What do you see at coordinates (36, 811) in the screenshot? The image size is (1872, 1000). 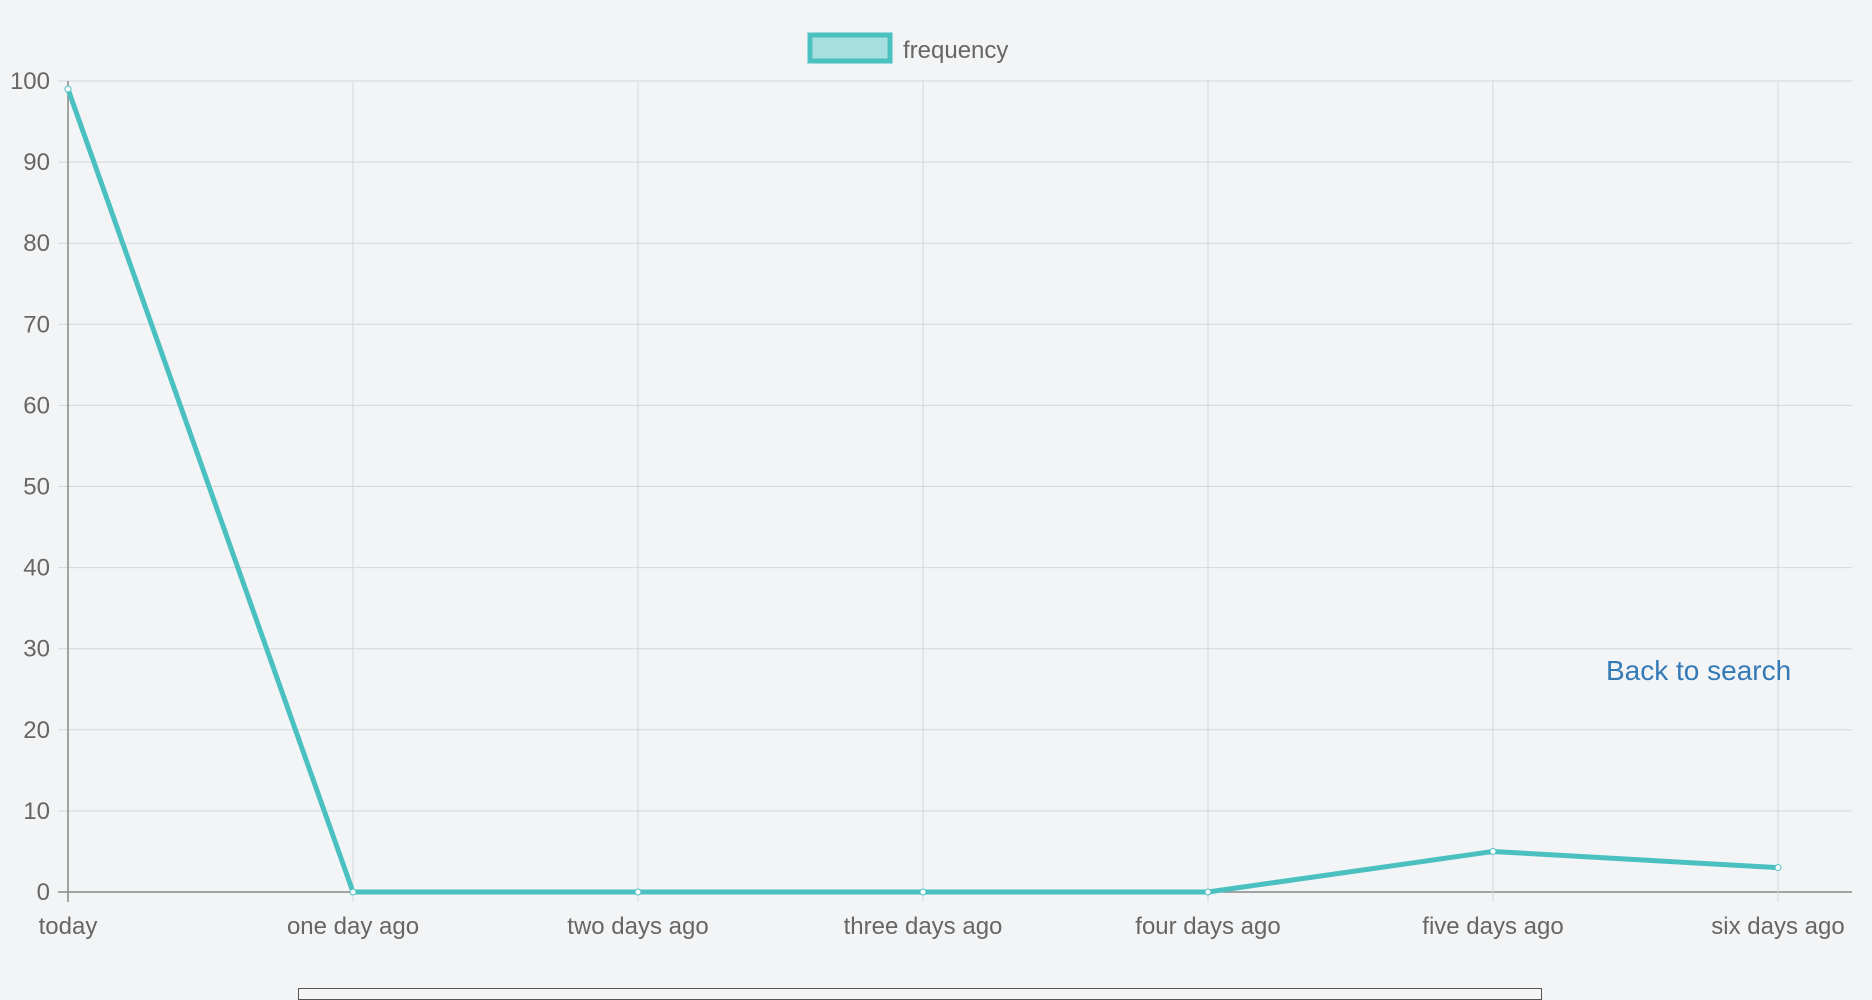 I see `y-tick-label: 10` at bounding box center [36, 811].